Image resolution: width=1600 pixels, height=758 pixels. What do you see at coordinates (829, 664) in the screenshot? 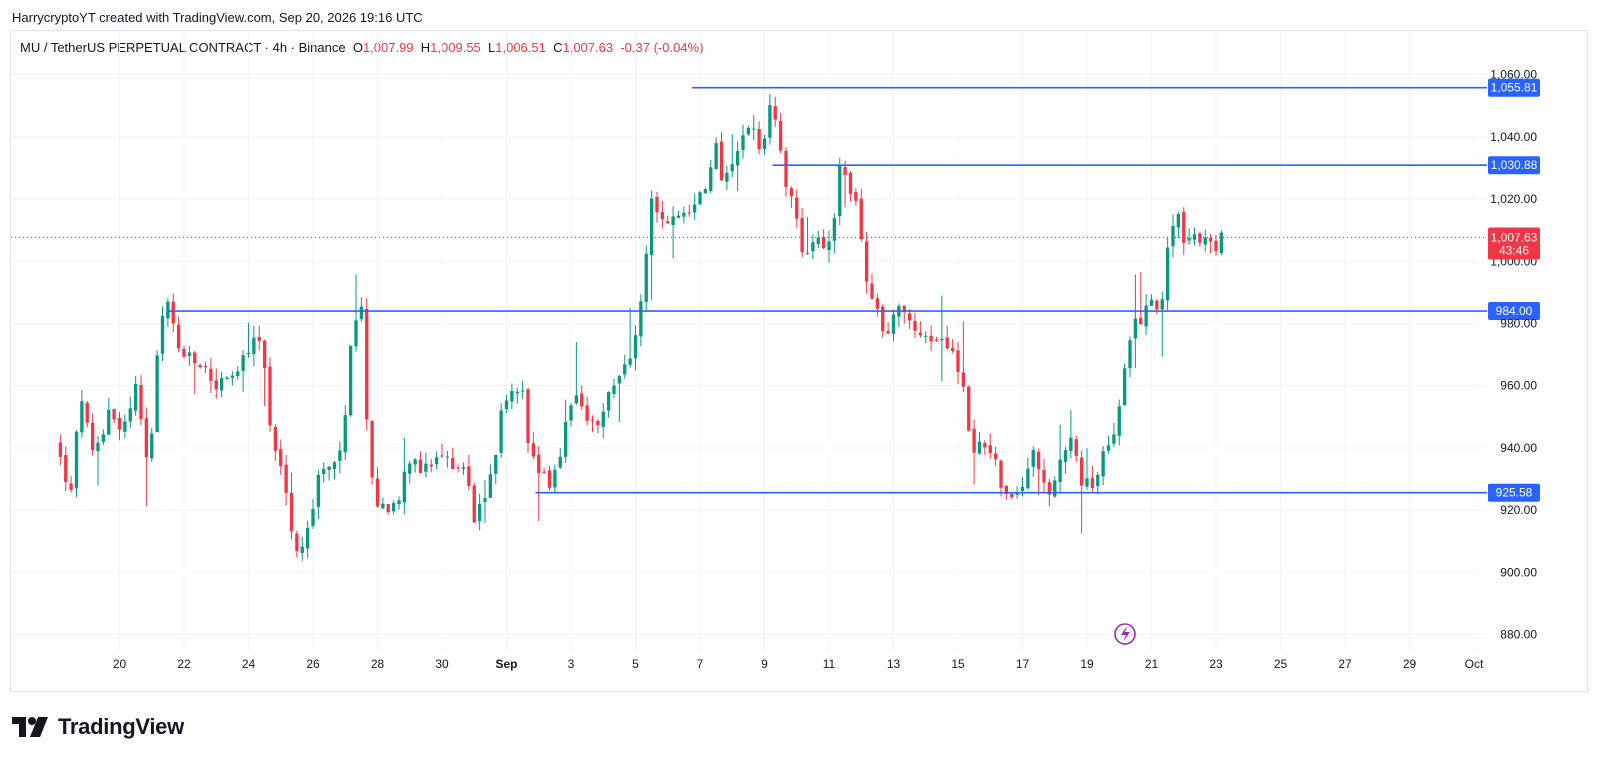
I see `time-tick-label: 11` at bounding box center [829, 664].